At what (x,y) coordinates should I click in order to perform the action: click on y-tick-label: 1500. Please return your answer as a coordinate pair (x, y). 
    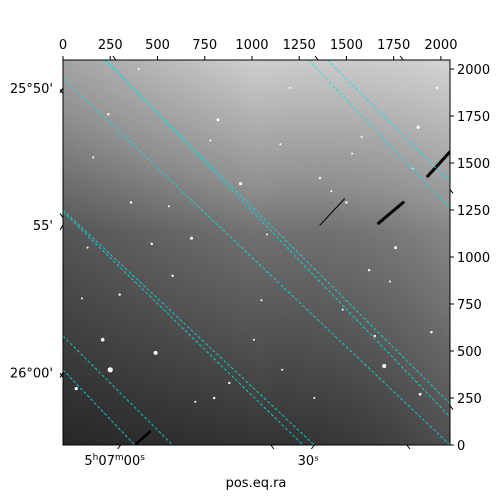
    Looking at the image, I should click on (473, 164).